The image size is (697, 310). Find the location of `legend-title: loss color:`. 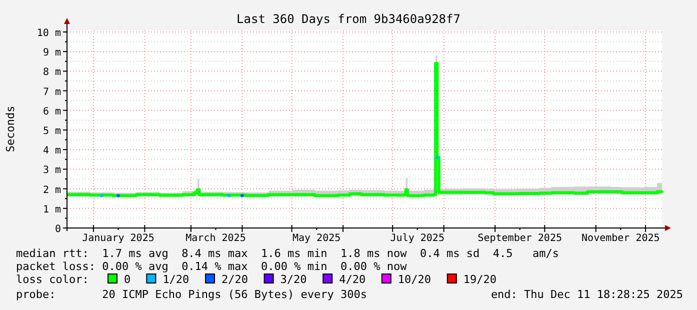

legend-title: loss color: is located at coordinates (52, 279).